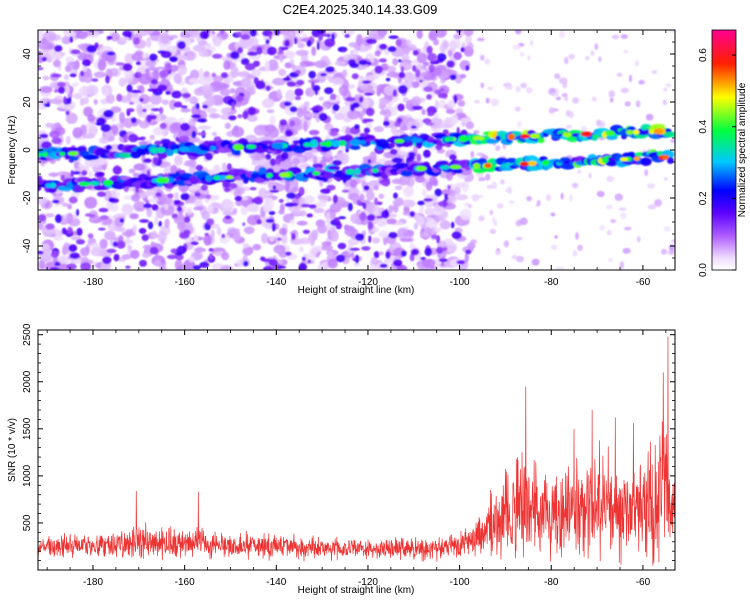 The height and width of the screenshot is (600, 750). Describe the element at coordinates (93, 582) in the screenshot. I see `snr-x-tick-label: -180` at that location.